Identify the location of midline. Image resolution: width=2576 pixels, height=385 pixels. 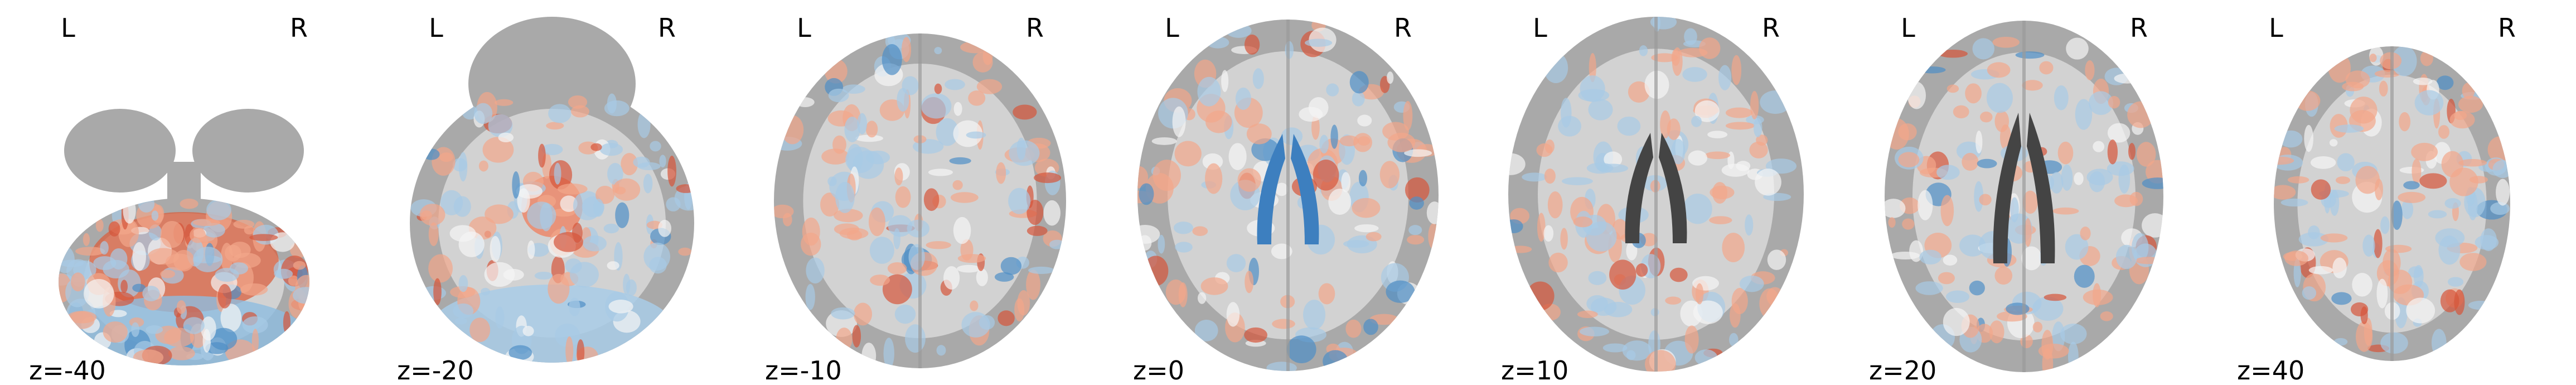
(1656, 194).